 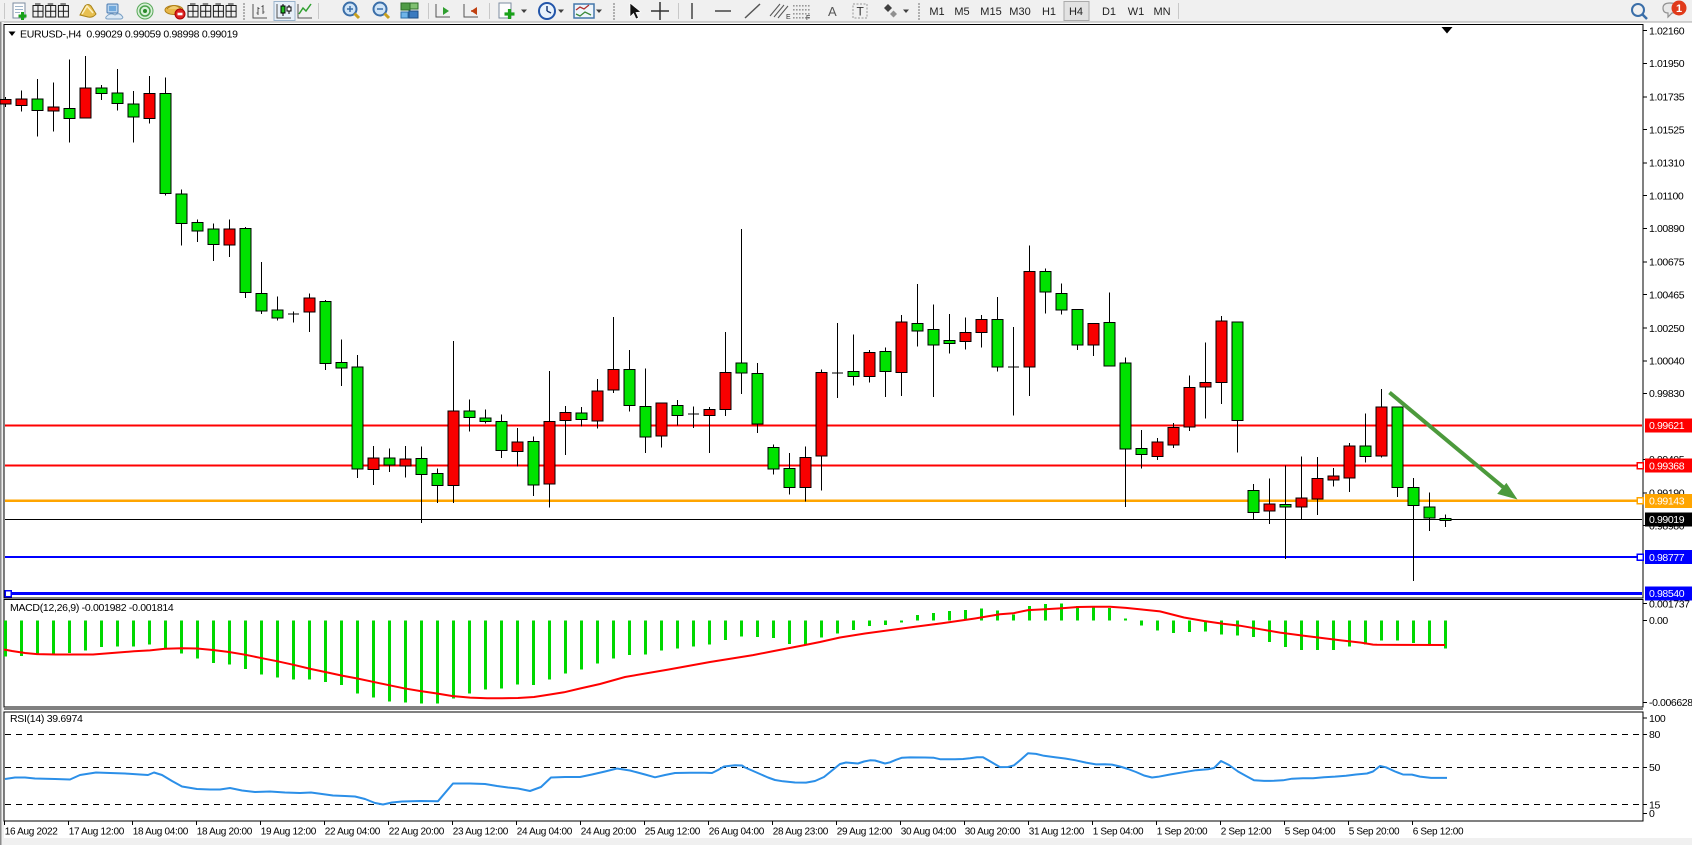 What do you see at coordinates (1667, 466) in the screenshot?
I see `svg-text: 0.99368` at bounding box center [1667, 466].